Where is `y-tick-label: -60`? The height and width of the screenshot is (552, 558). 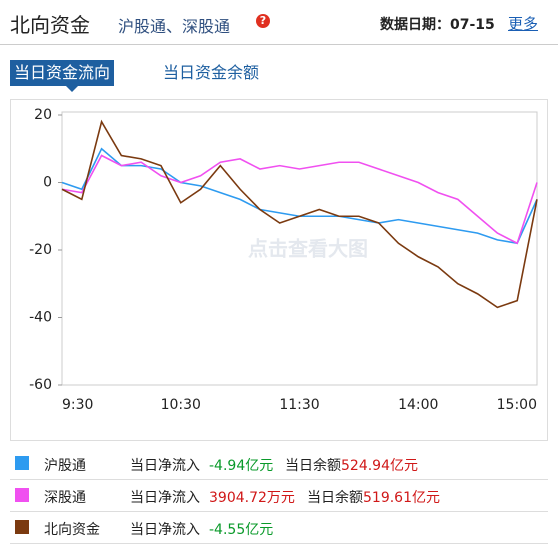 y-tick-label: -60 is located at coordinates (40, 385).